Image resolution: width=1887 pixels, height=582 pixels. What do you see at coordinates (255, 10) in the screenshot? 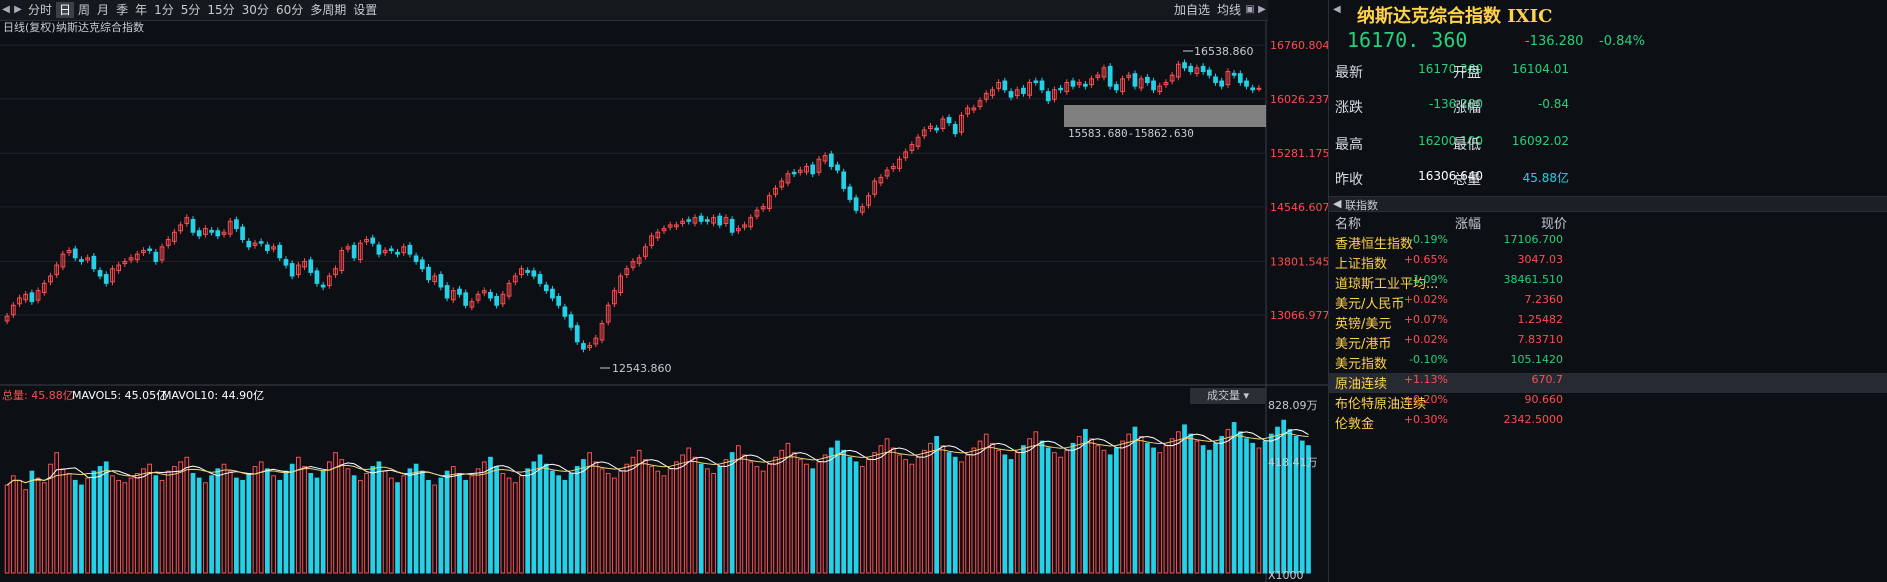
I see `period-tab-30min: 30分` at bounding box center [255, 10].